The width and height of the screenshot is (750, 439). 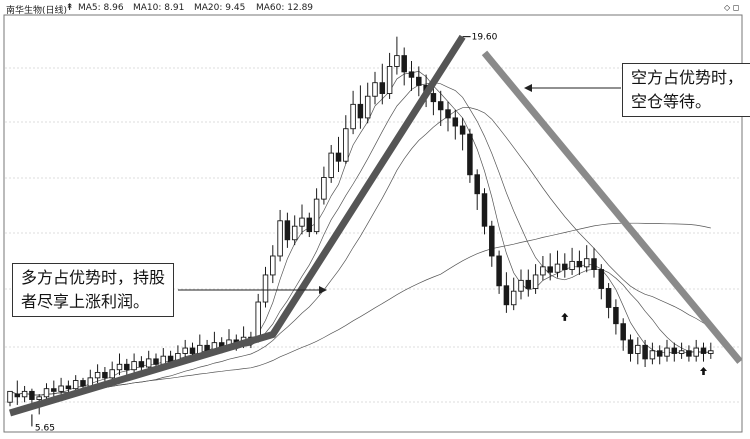 I want to click on bullish-annotation-line-1: 多方占优势时，持股, so click(x=93, y=277).